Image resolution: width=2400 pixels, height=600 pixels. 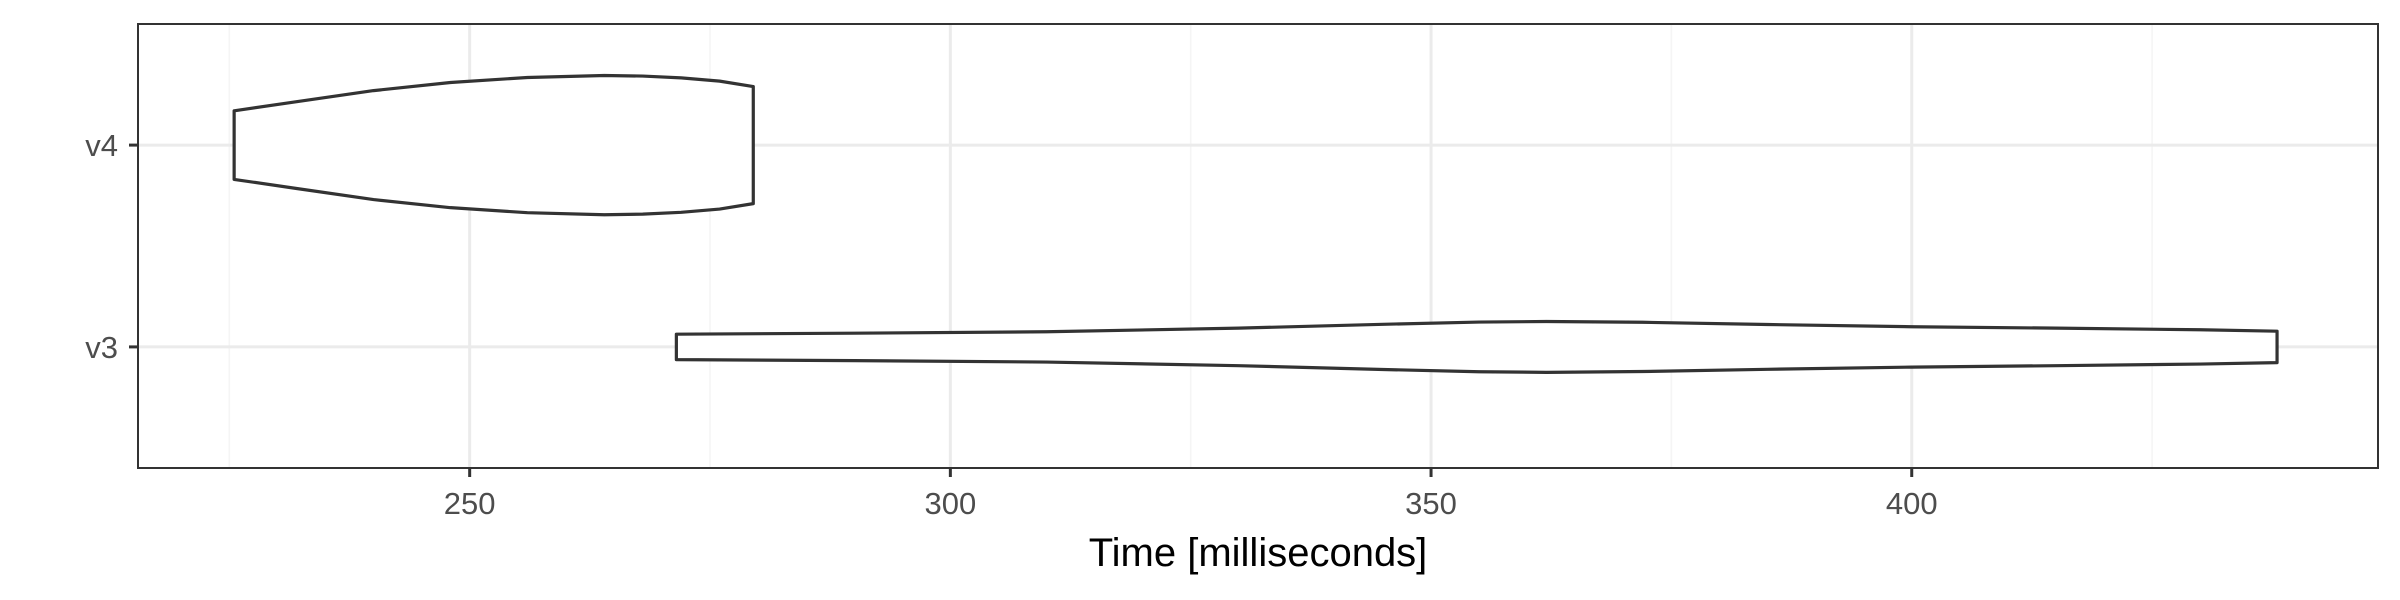 What do you see at coordinates (101, 347) in the screenshot?
I see `y-tick-label: v3` at bounding box center [101, 347].